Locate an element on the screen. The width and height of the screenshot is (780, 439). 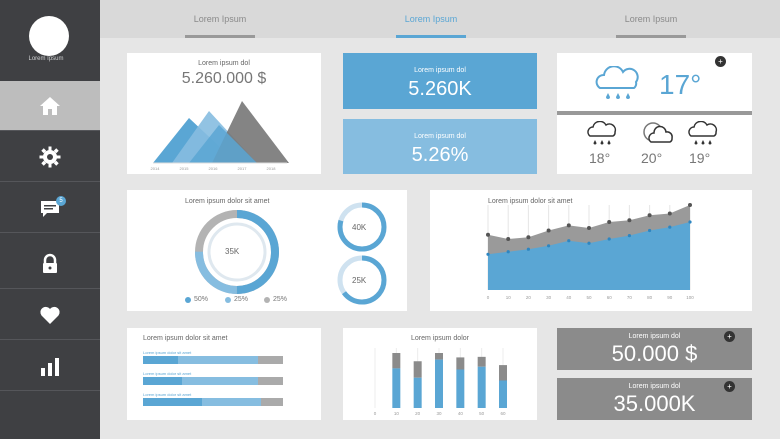
donut-small-1-arc is located at coordinates (362, 227).